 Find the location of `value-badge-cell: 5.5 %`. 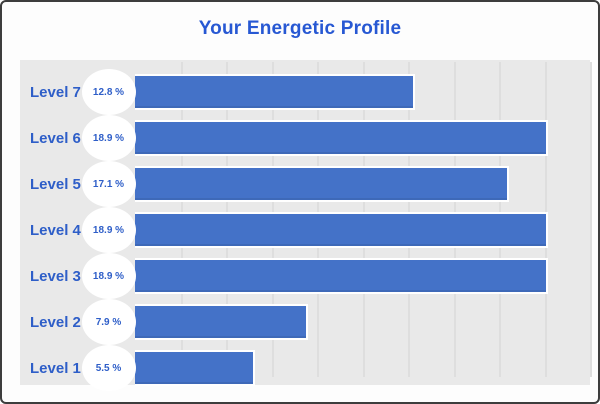

value-badge-cell: 5.5 % is located at coordinates (108, 368).